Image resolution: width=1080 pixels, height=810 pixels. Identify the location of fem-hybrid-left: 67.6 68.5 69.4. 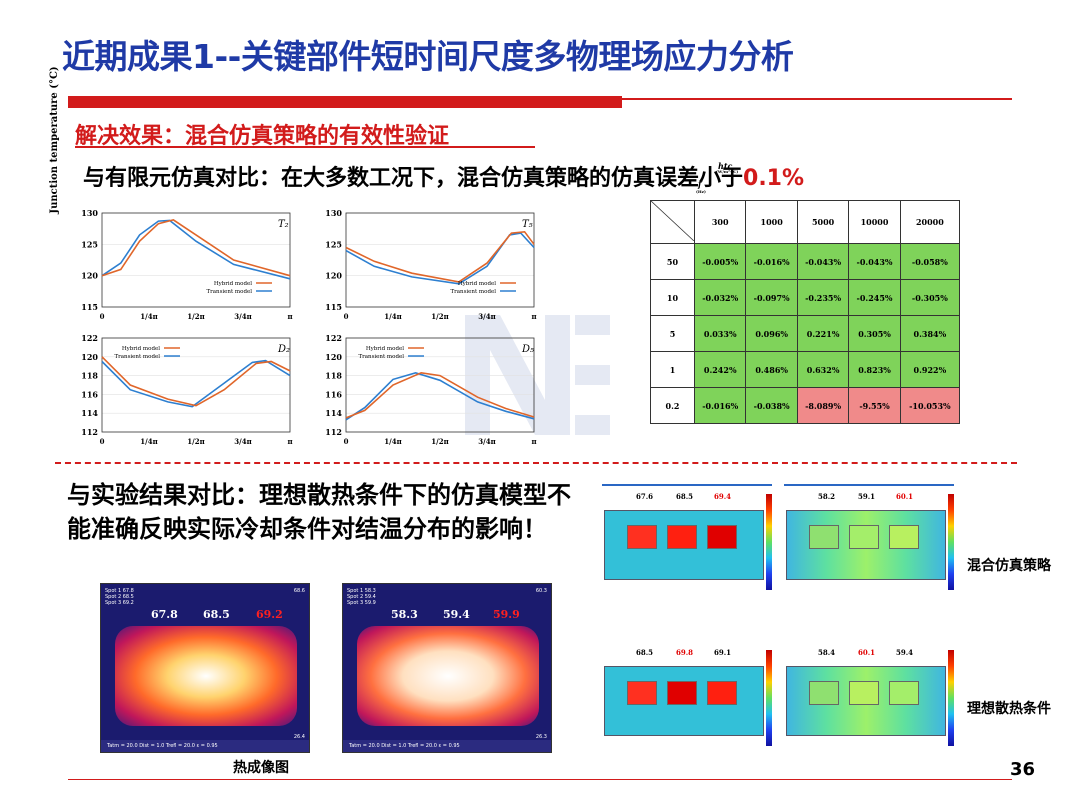
(687, 538).